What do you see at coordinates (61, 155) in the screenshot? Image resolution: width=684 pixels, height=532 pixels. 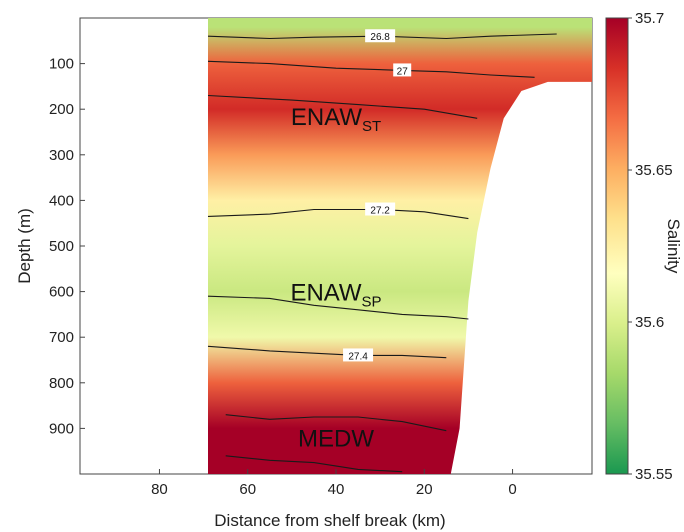 I see `y-tick-label: 300` at bounding box center [61, 155].